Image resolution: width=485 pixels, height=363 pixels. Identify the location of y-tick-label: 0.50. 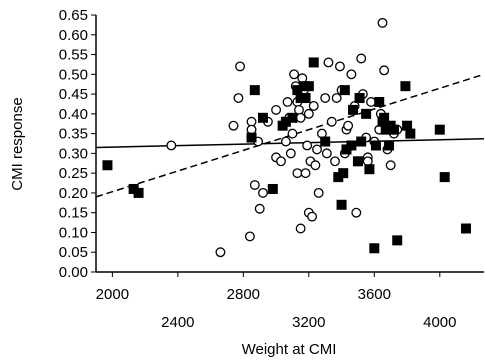
(73, 74).